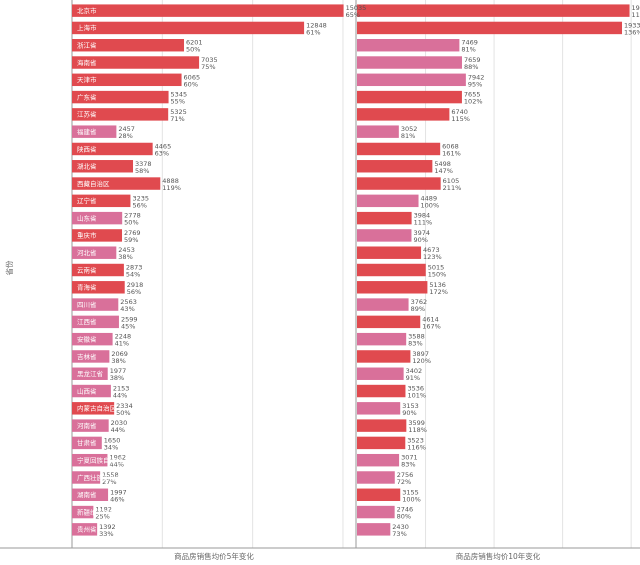 The width and height of the screenshot is (640, 565). Describe the element at coordinates (417, 430) in the screenshot. I see `percent-label-p1-24: 118%` at that location.